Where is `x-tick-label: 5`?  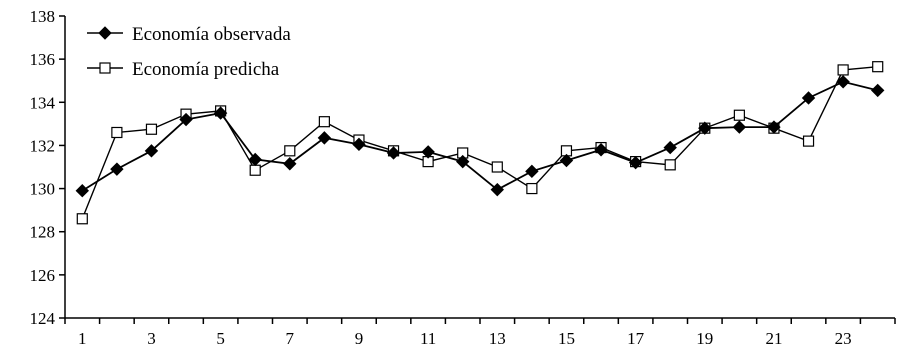
x-tick-label: 5 is located at coordinates (220, 338).